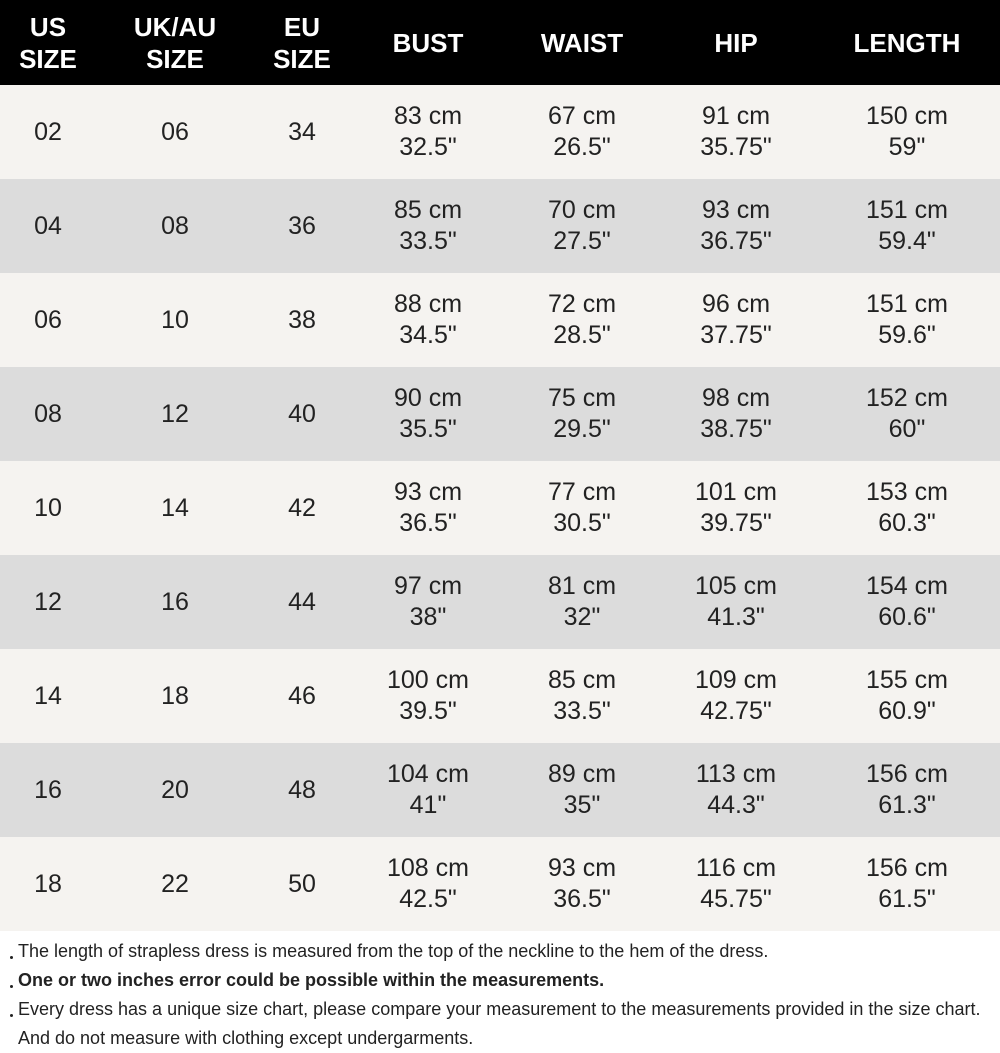 This screenshot has height=1053, width=1000. I want to click on measurement-cell: 67 cm 26.5", so click(582, 132).